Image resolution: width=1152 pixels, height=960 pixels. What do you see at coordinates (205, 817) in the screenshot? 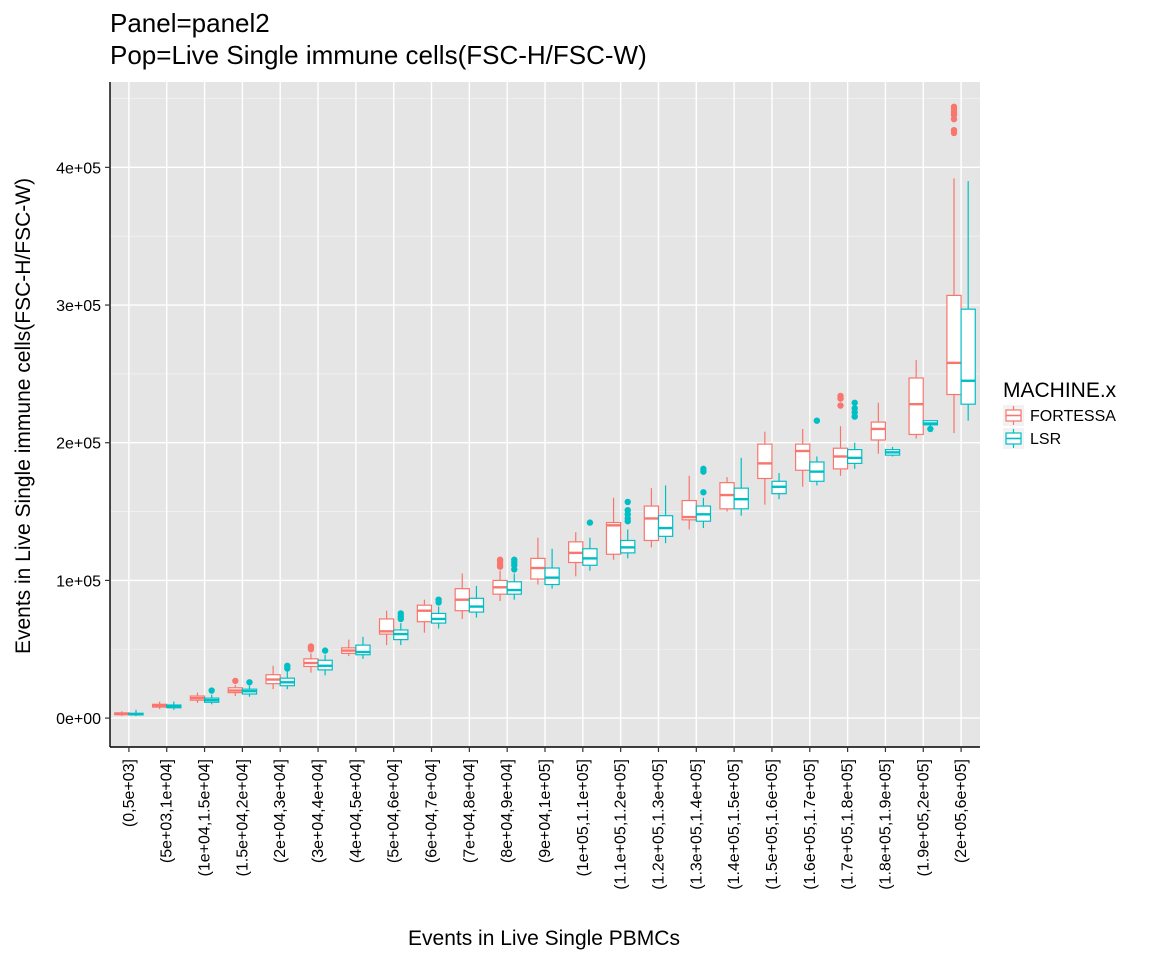
I see `x-tick-label: (1e+04,1.5e+04]` at bounding box center [205, 817].